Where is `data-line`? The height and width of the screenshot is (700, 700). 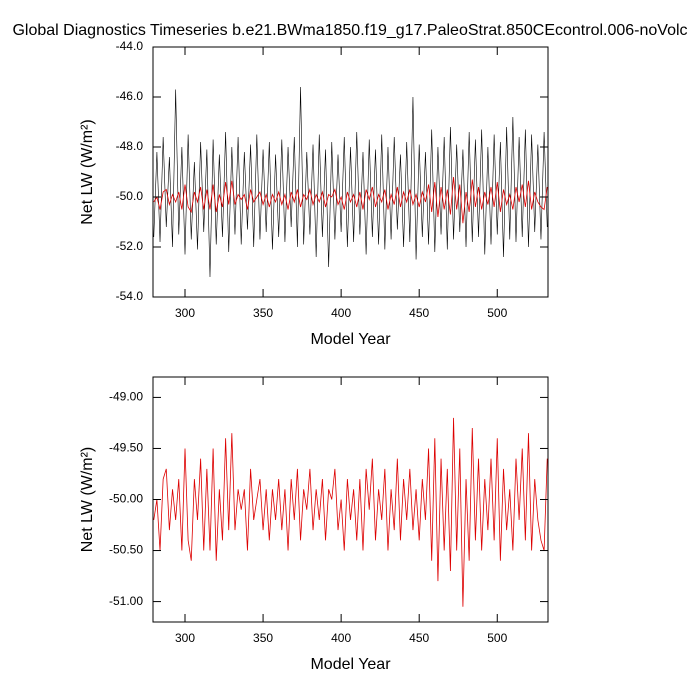
data-line is located at coordinates (350, 200).